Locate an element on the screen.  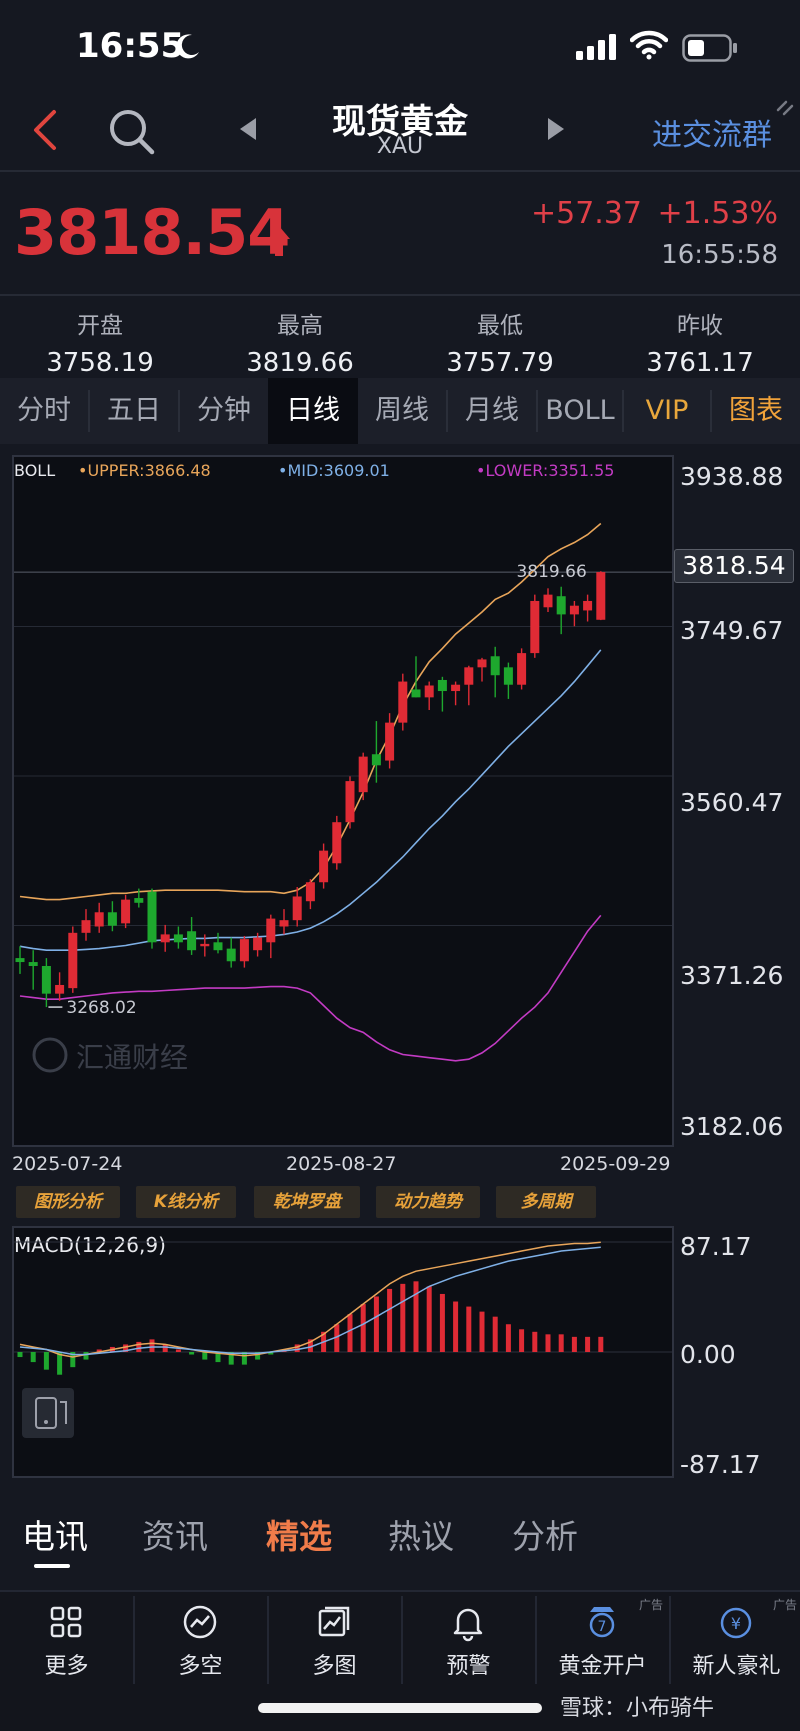
tab-minute: 分钟 is located at coordinates (224, 410).